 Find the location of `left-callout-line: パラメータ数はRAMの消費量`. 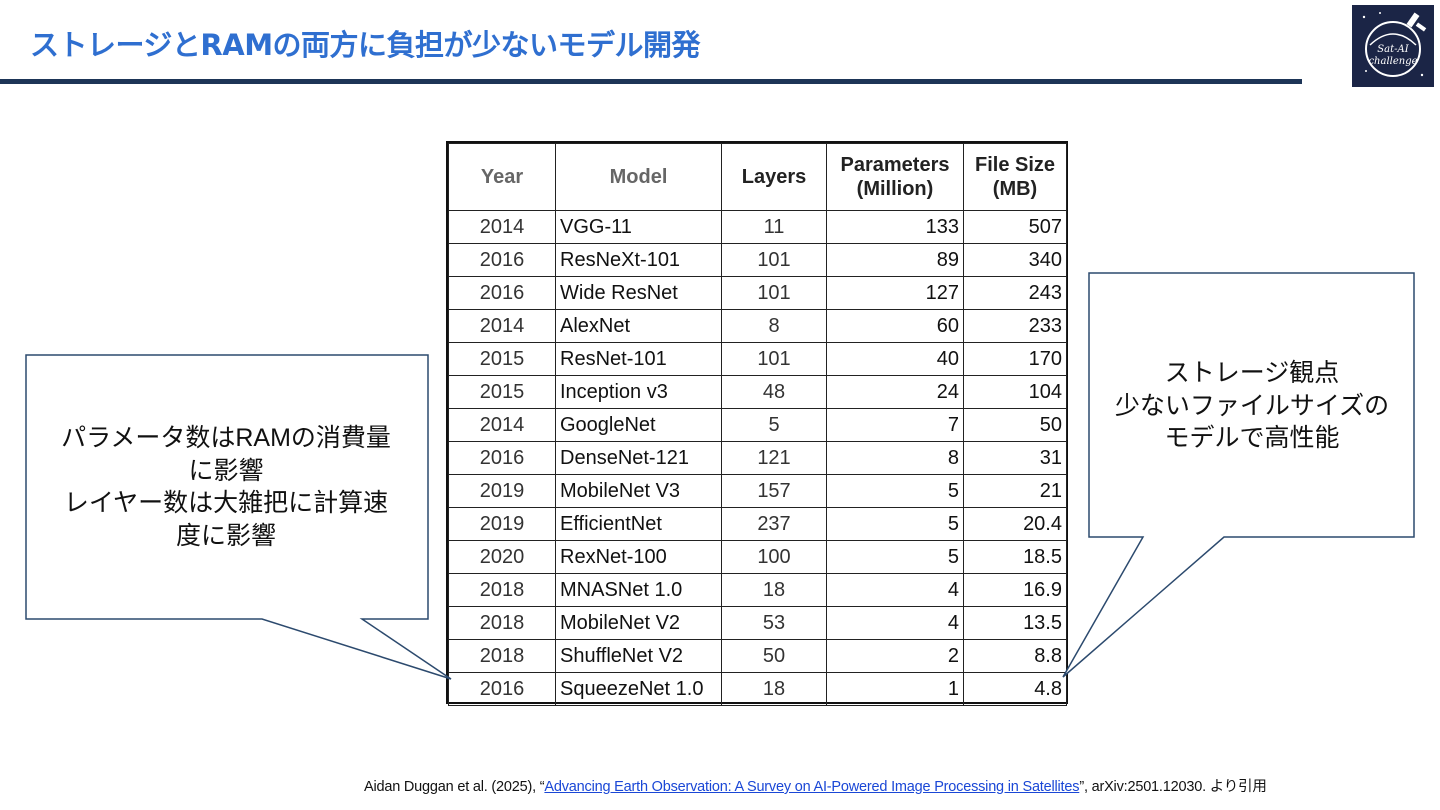

left-callout-line: パラメータ数はRAMの消費量 is located at coordinates (226, 438).